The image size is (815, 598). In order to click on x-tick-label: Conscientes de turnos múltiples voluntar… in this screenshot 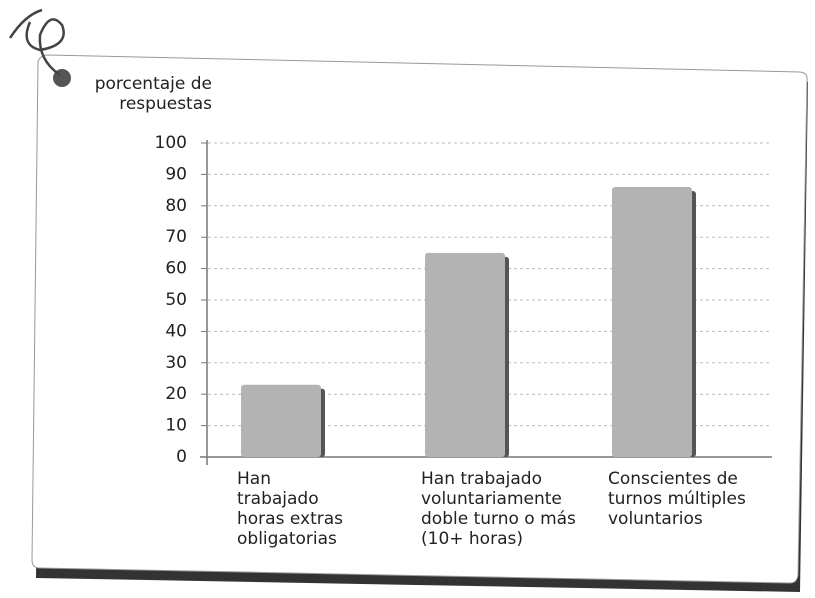, I will do `click(677, 499)`.